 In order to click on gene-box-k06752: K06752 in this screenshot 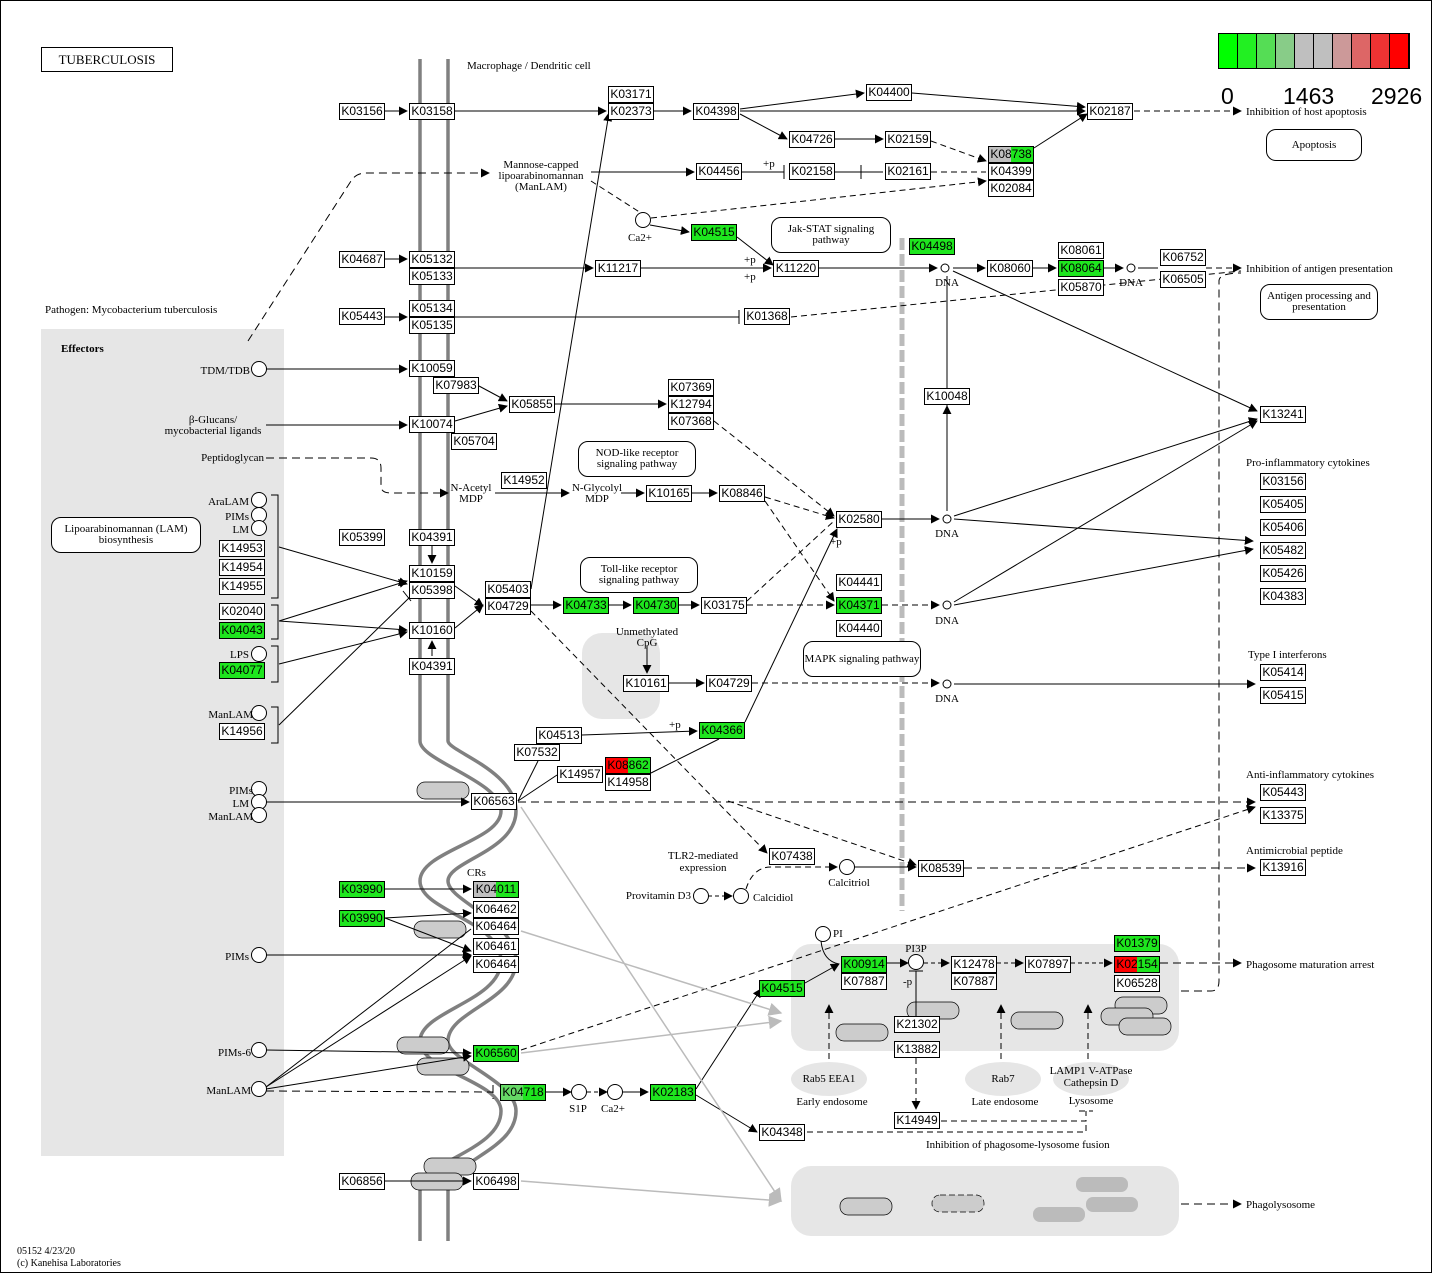, I will do `click(1183, 257)`.